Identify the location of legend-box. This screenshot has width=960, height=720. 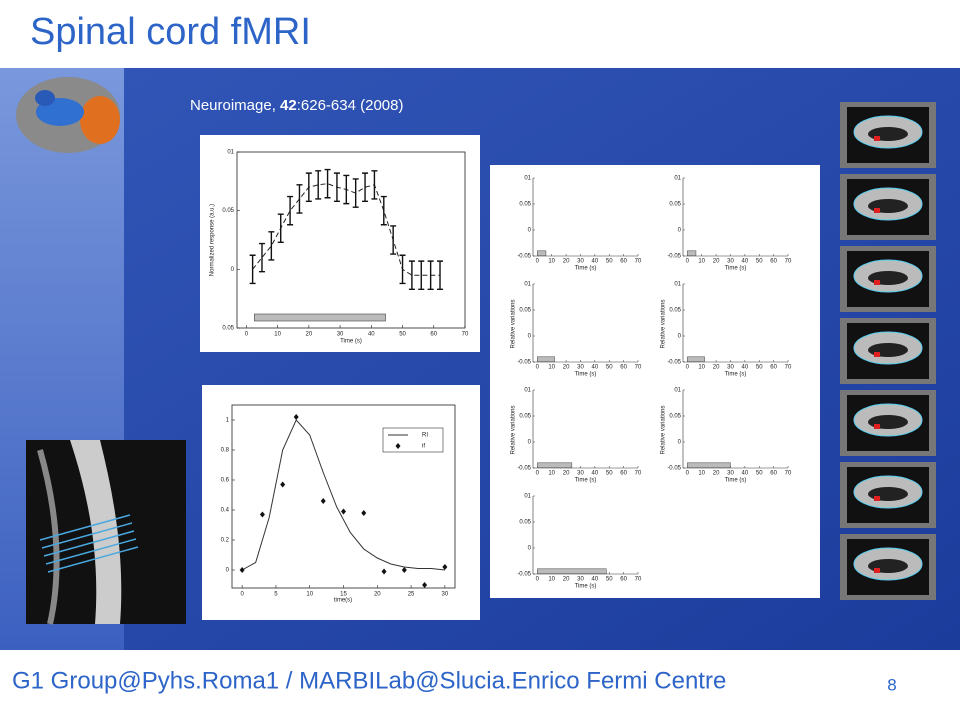
(413, 440).